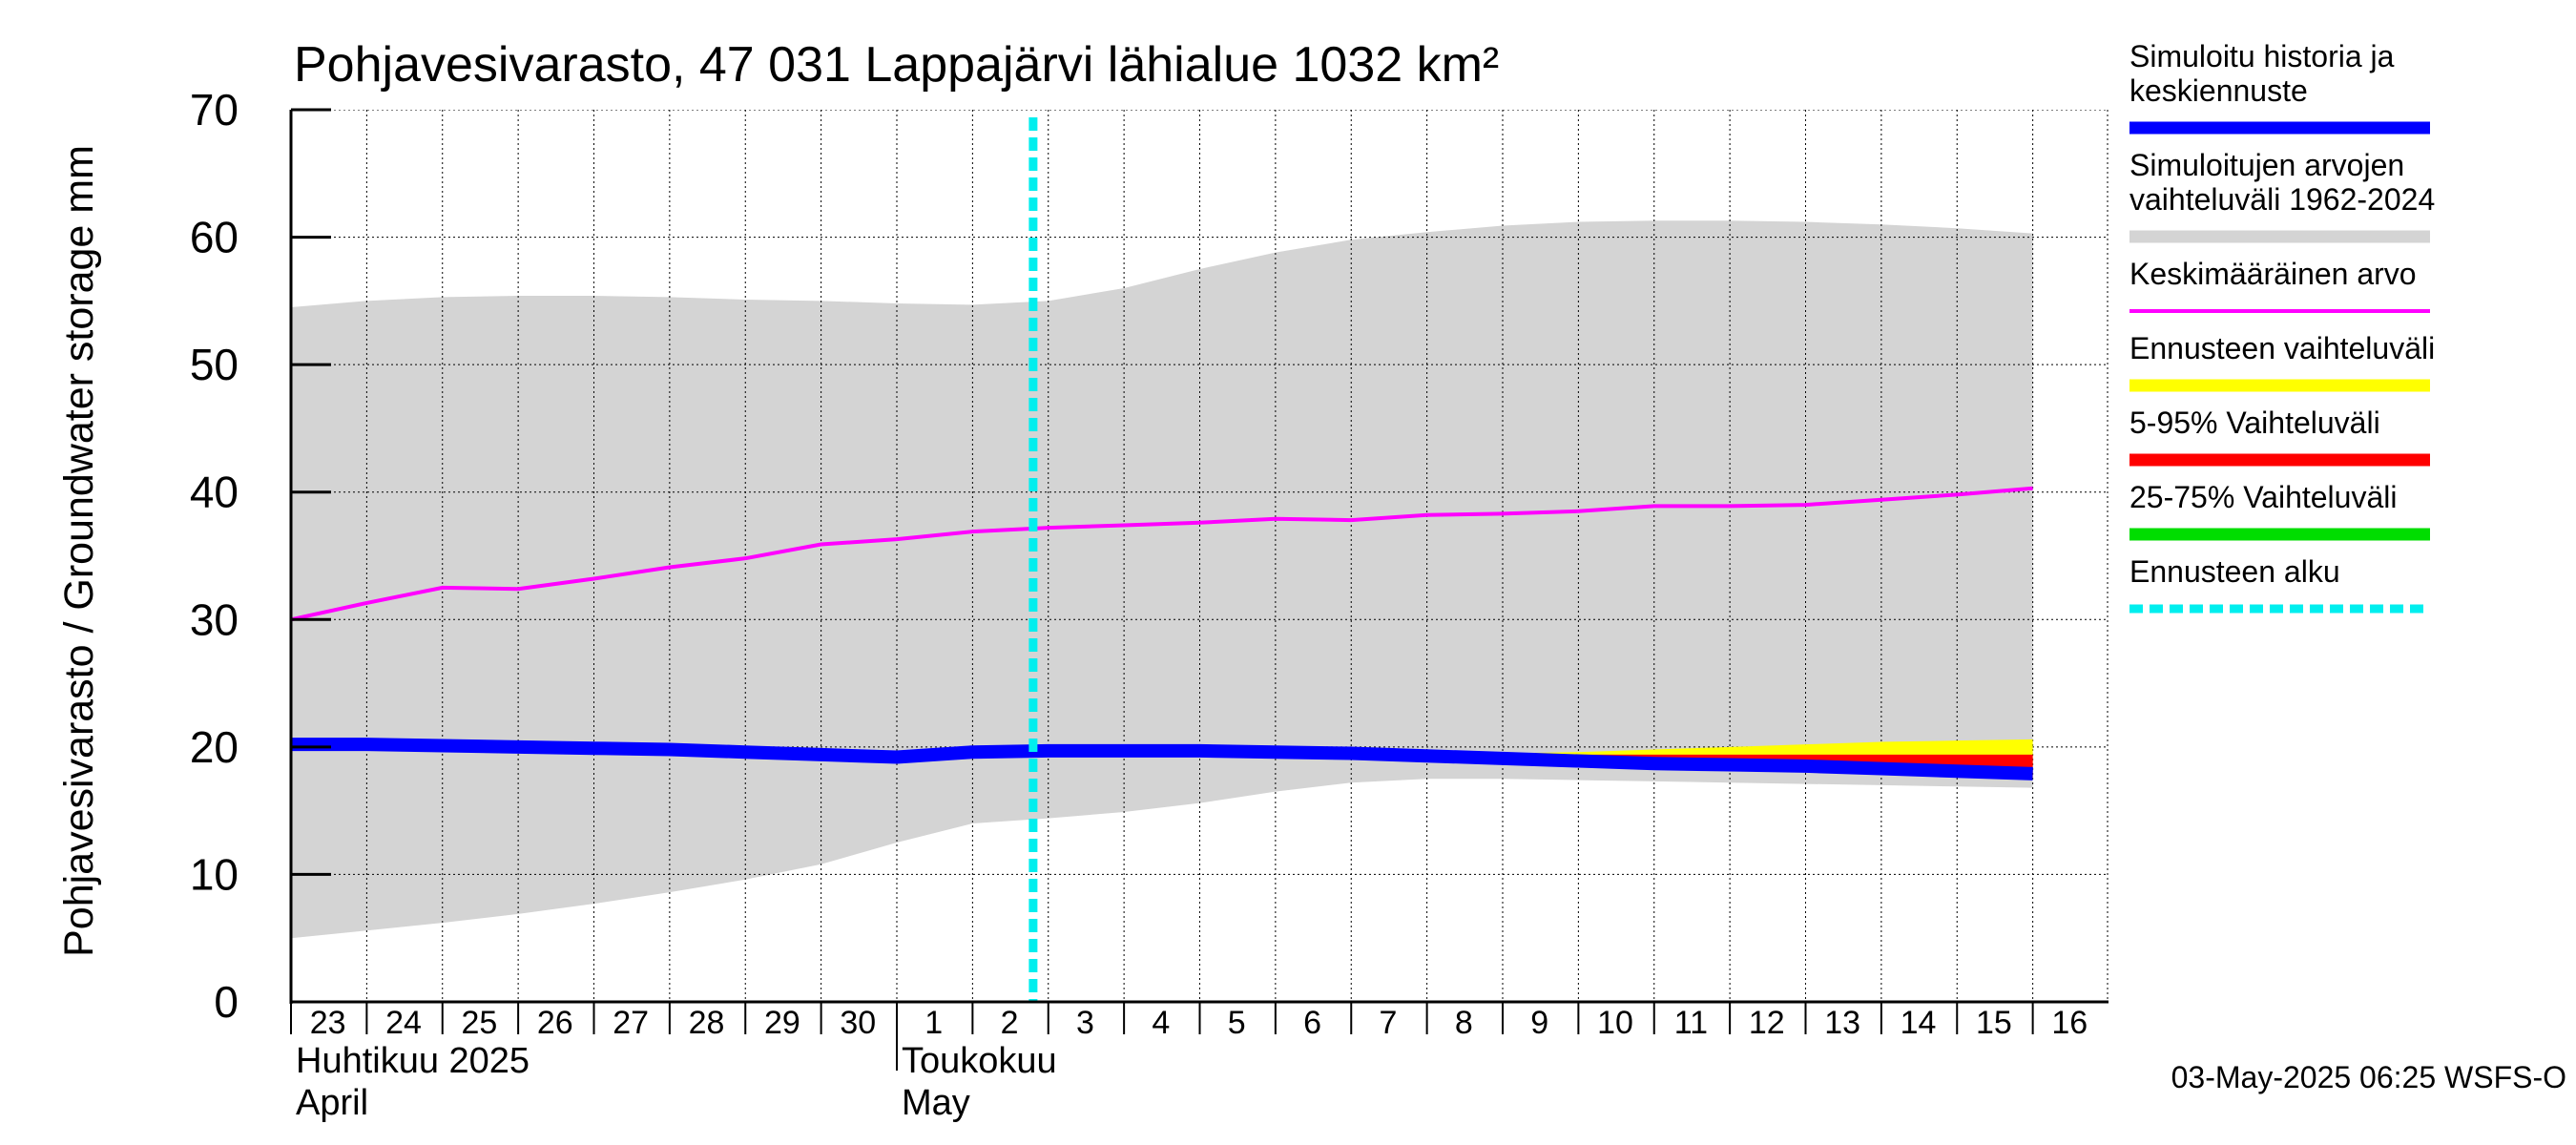 This screenshot has height=1145, width=2576. I want to click on x-tick-label: 27, so click(631, 1023).